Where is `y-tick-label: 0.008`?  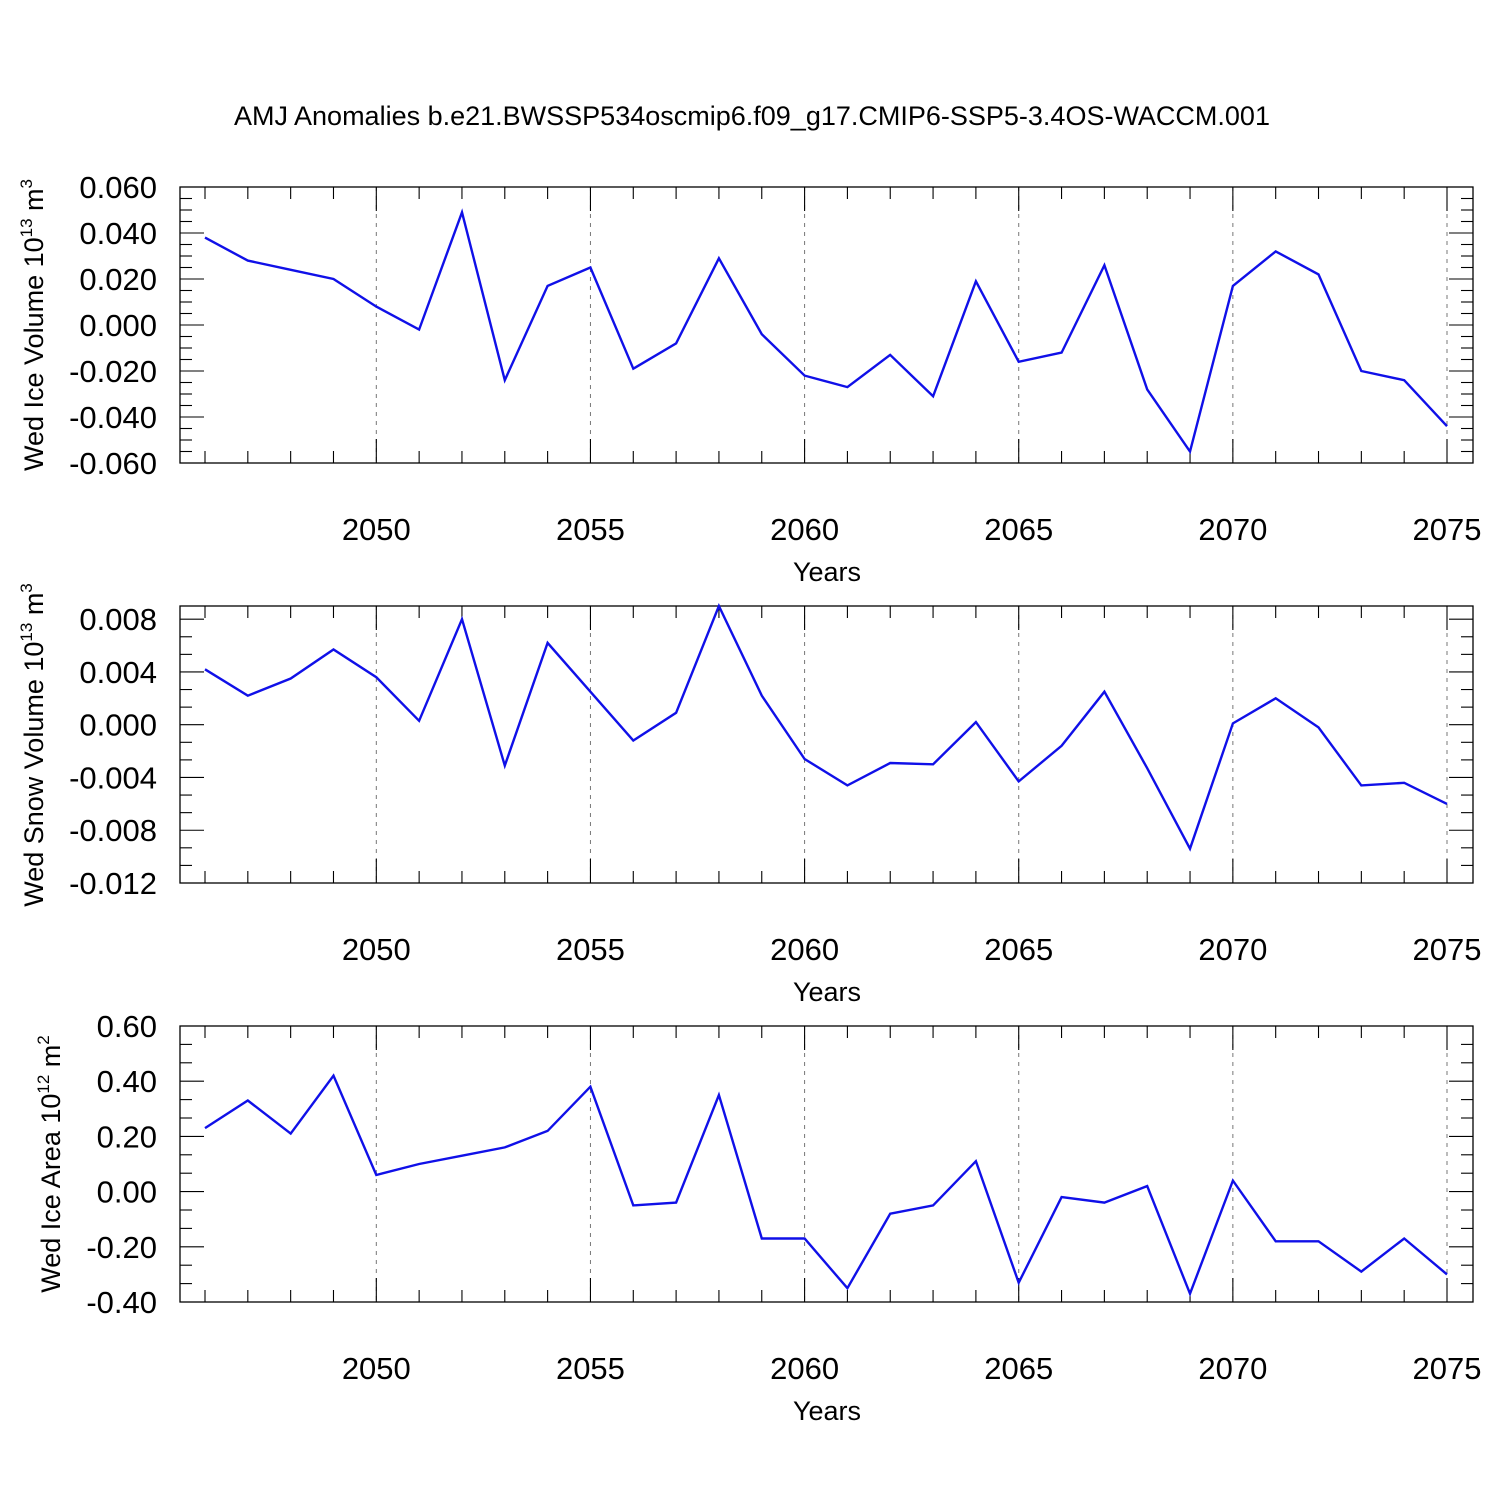 y-tick-label: 0.008 is located at coordinates (118, 619).